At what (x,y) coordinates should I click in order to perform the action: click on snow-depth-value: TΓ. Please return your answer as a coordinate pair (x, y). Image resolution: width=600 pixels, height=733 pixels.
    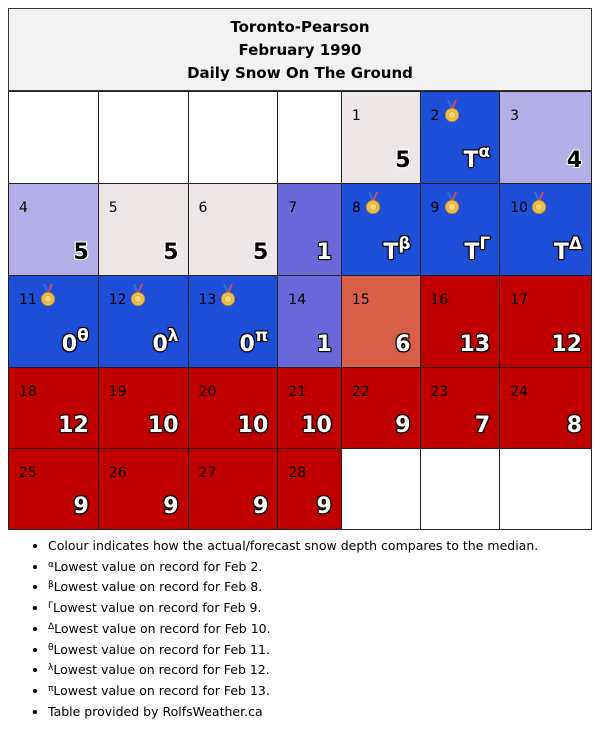
    Looking at the image, I should click on (477, 250).